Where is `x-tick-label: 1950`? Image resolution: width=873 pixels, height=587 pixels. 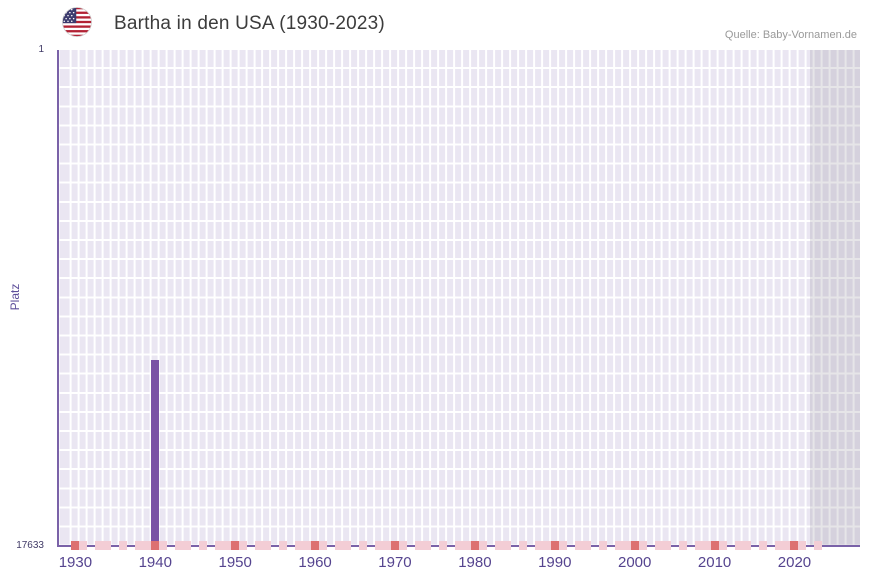 x-tick-label: 1950 is located at coordinates (235, 562).